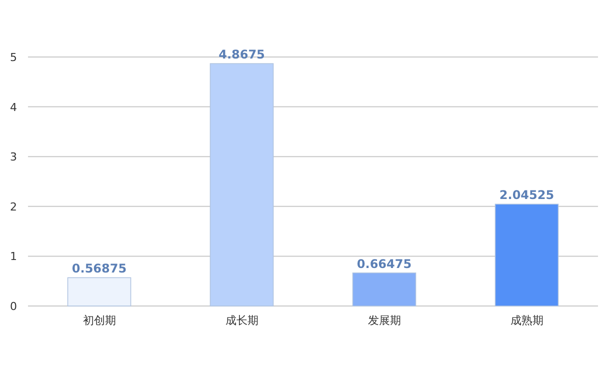 The height and width of the screenshot is (383, 611). I want to click on x-tick-label: 成长期, so click(241, 320).